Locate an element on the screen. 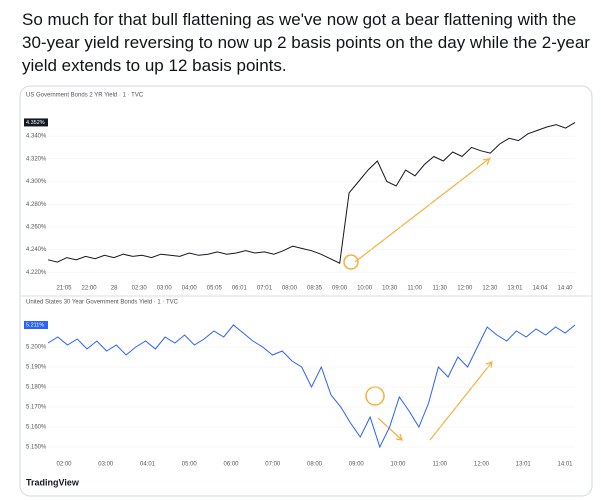  y-tick-label: 5.200% is located at coordinates (36, 348).